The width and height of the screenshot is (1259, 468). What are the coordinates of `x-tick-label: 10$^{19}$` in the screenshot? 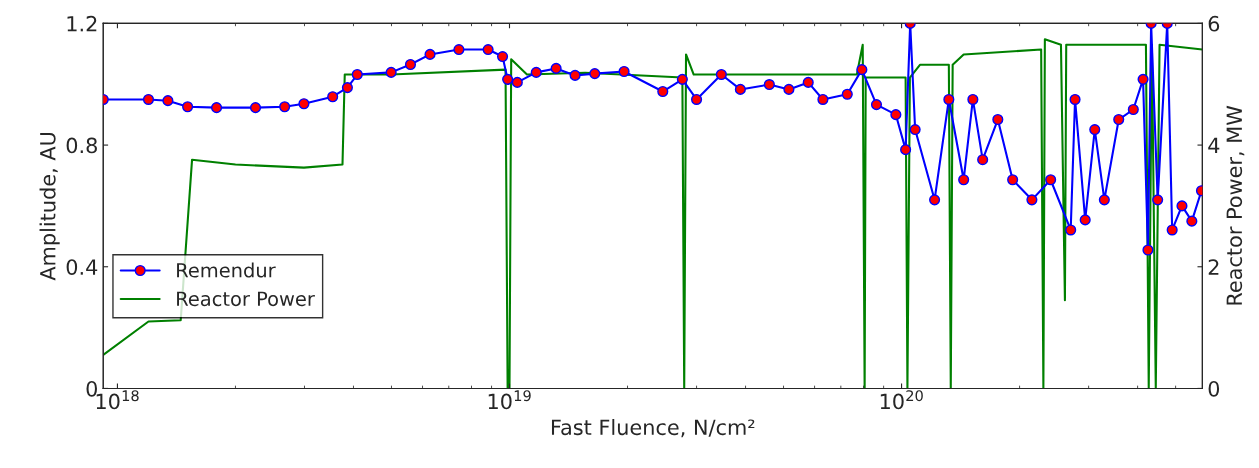 It's located at (509, 400).